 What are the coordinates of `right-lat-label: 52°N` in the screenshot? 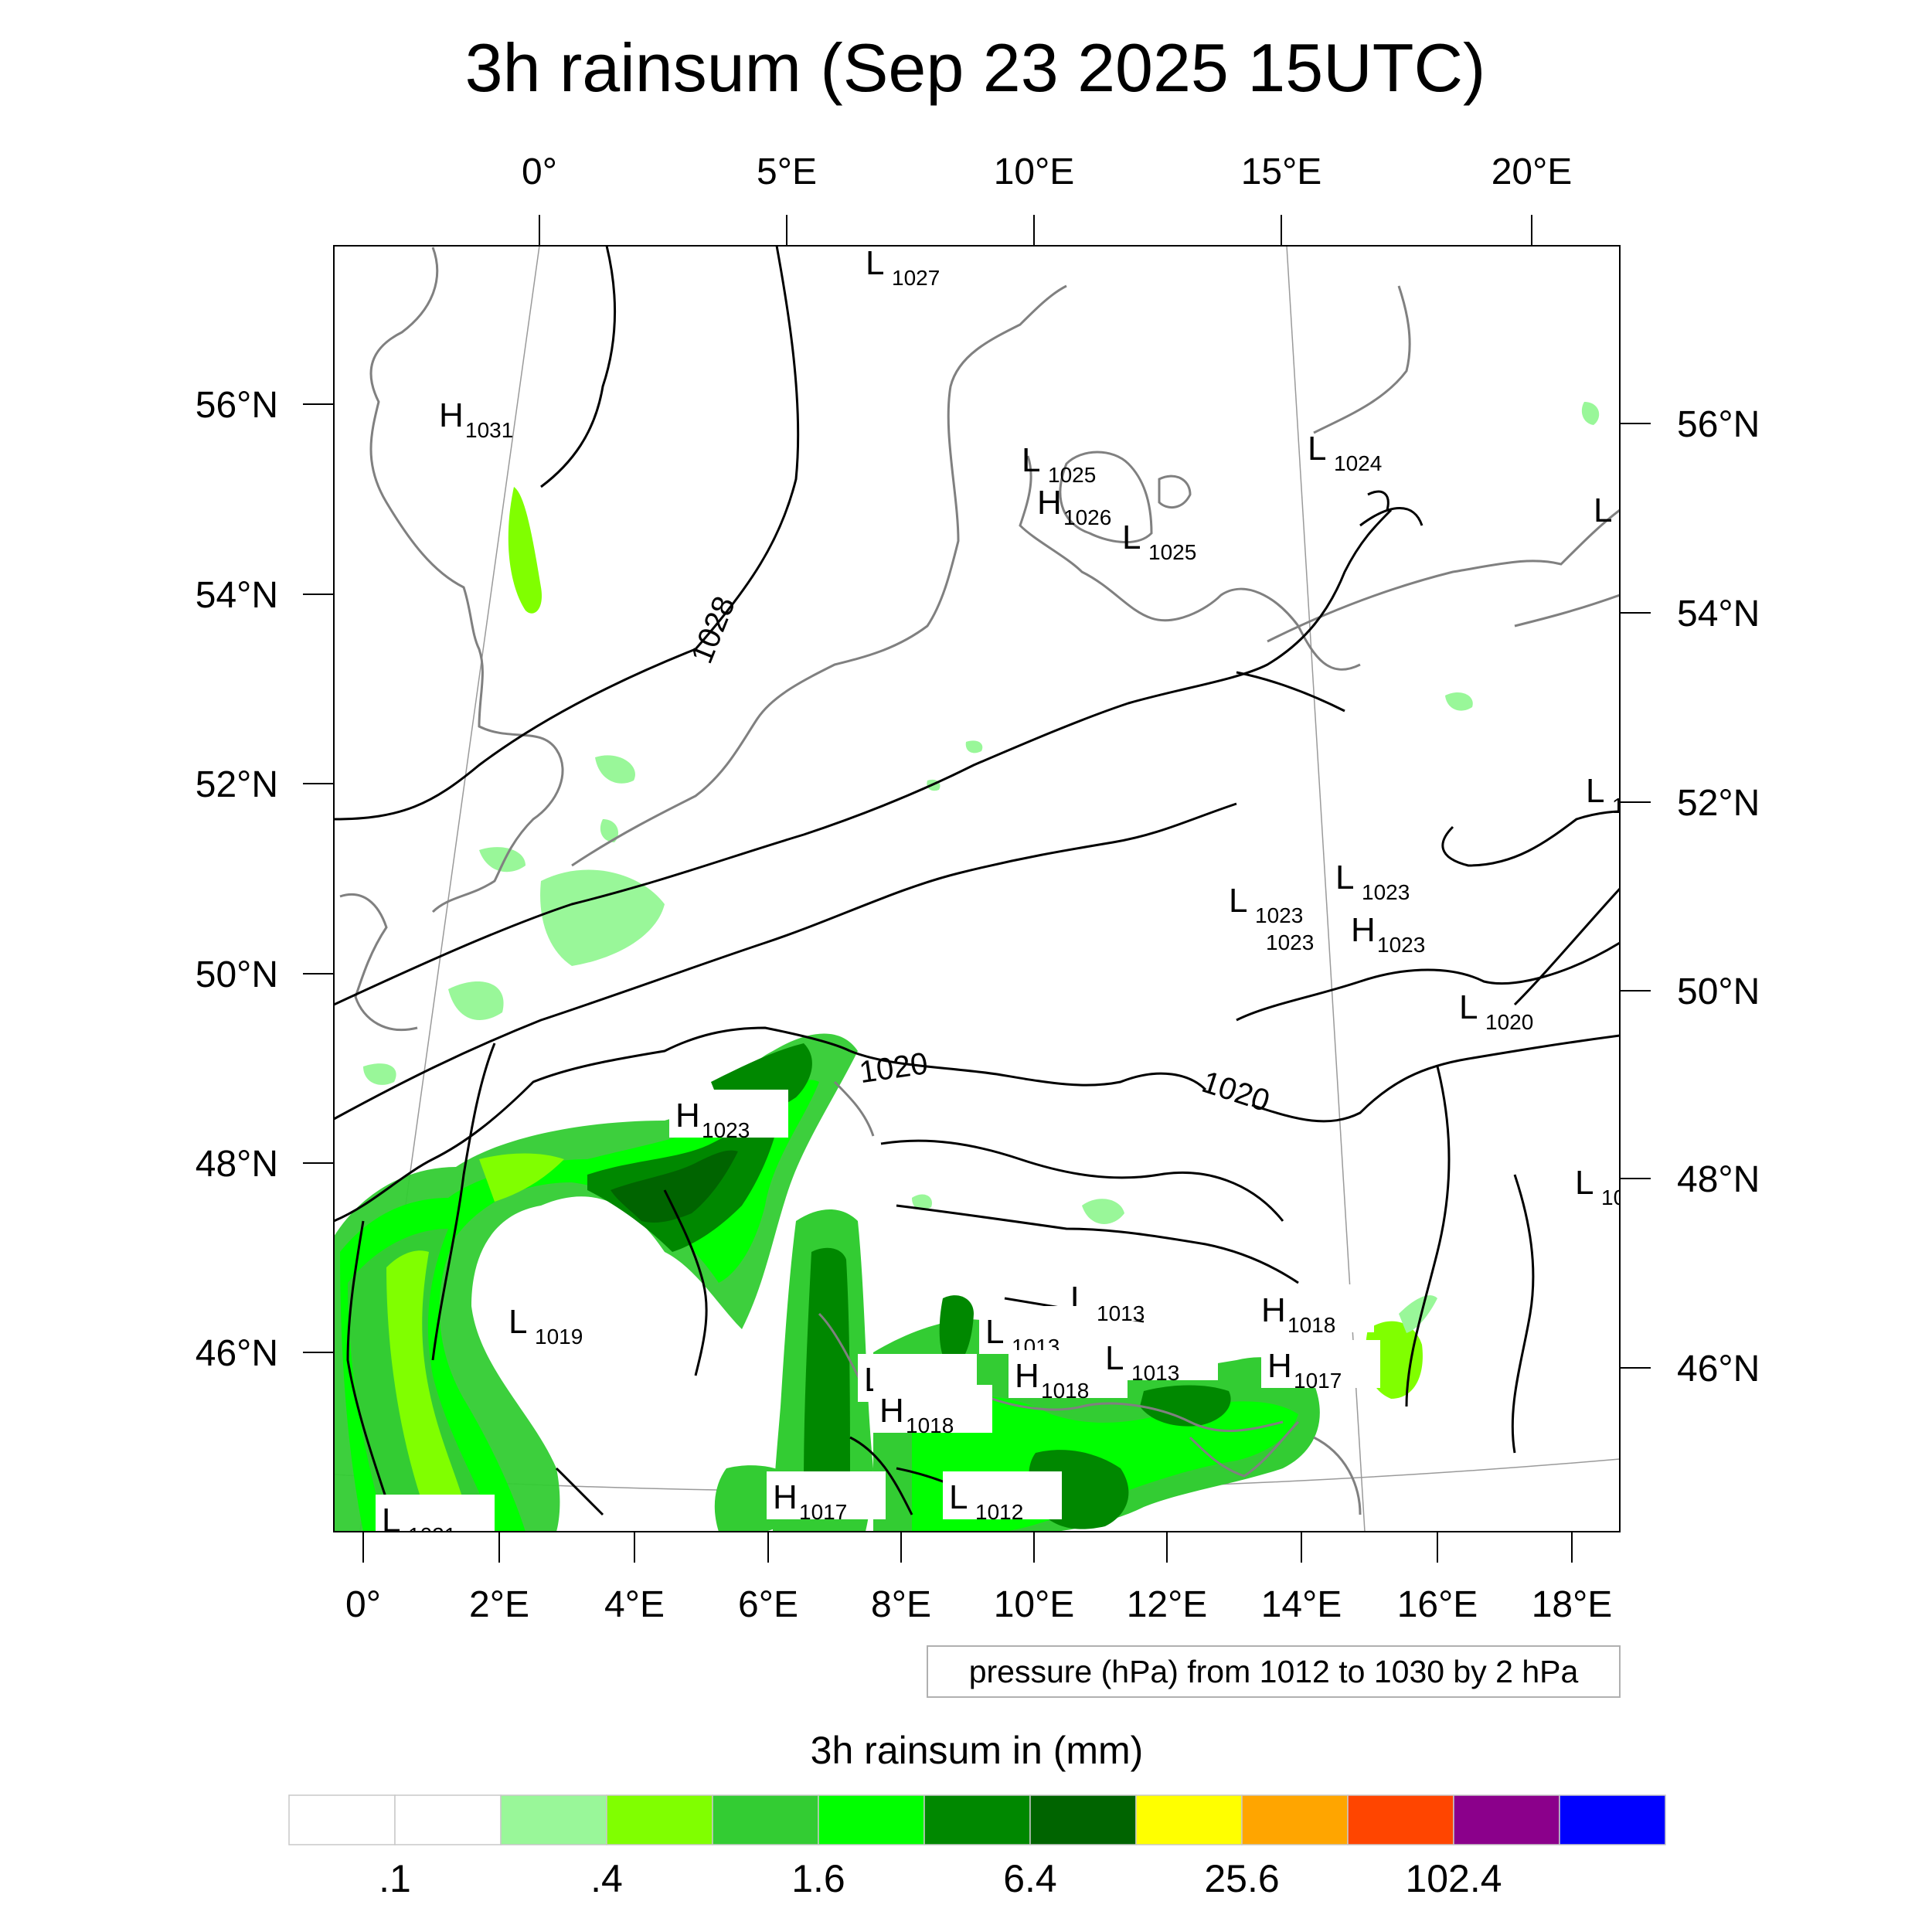 It's located at (1718, 804).